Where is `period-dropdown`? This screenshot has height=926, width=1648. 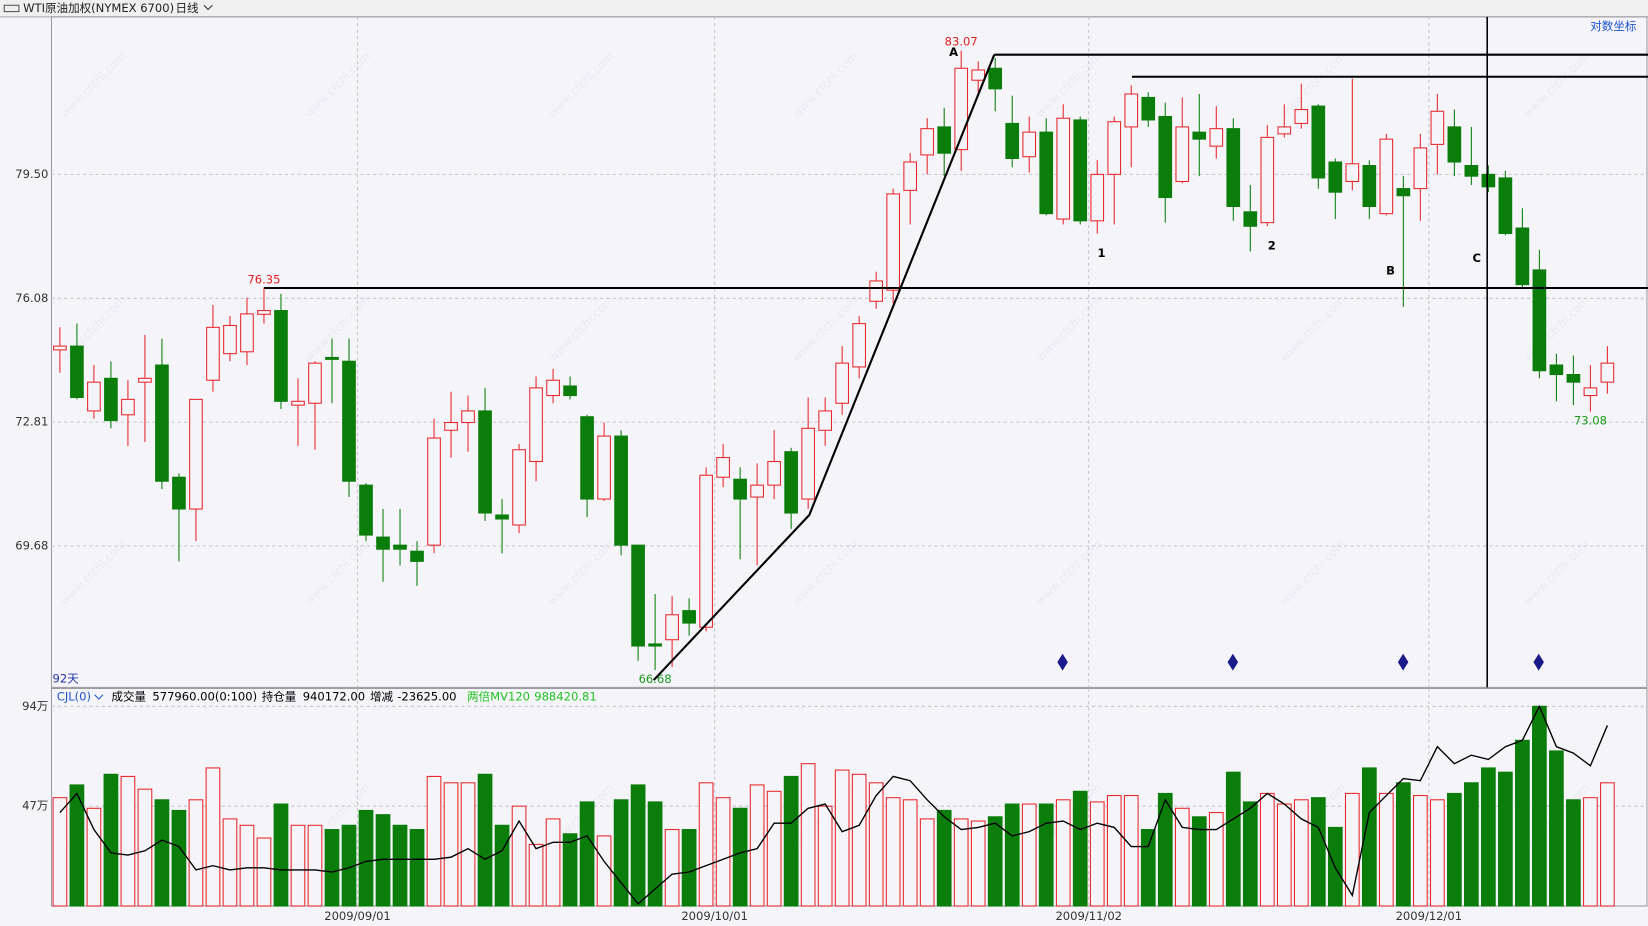
period-dropdown is located at coordinates (208, 7).